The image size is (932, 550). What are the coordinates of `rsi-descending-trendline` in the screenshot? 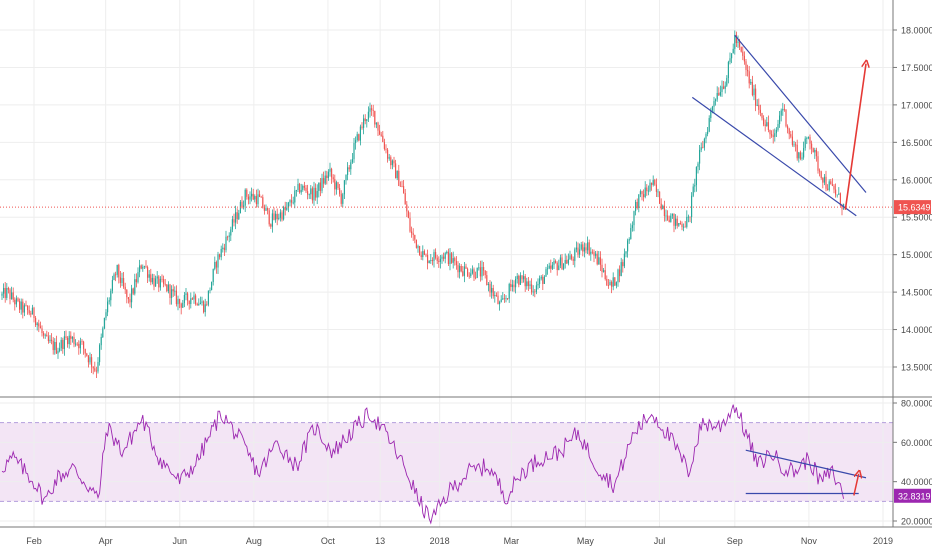 It's located at (806, 464).